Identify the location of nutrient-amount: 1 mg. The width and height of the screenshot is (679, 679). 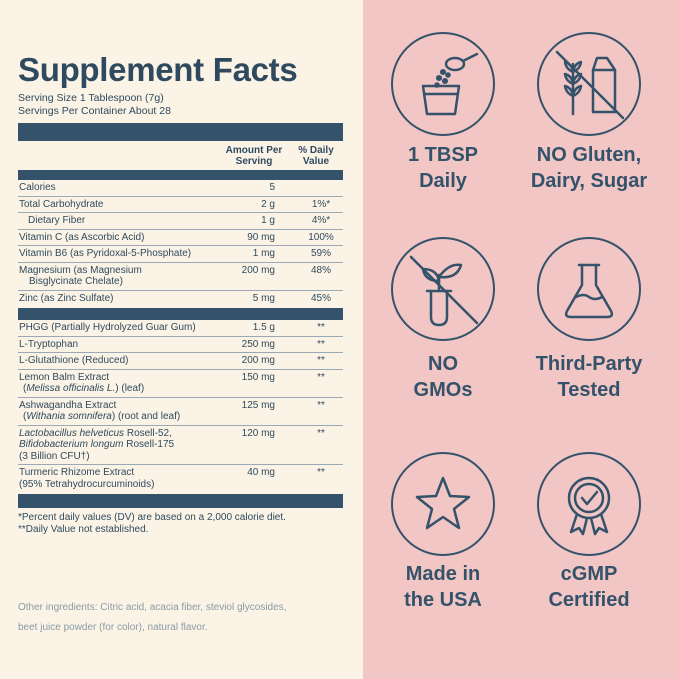
(263, 253).